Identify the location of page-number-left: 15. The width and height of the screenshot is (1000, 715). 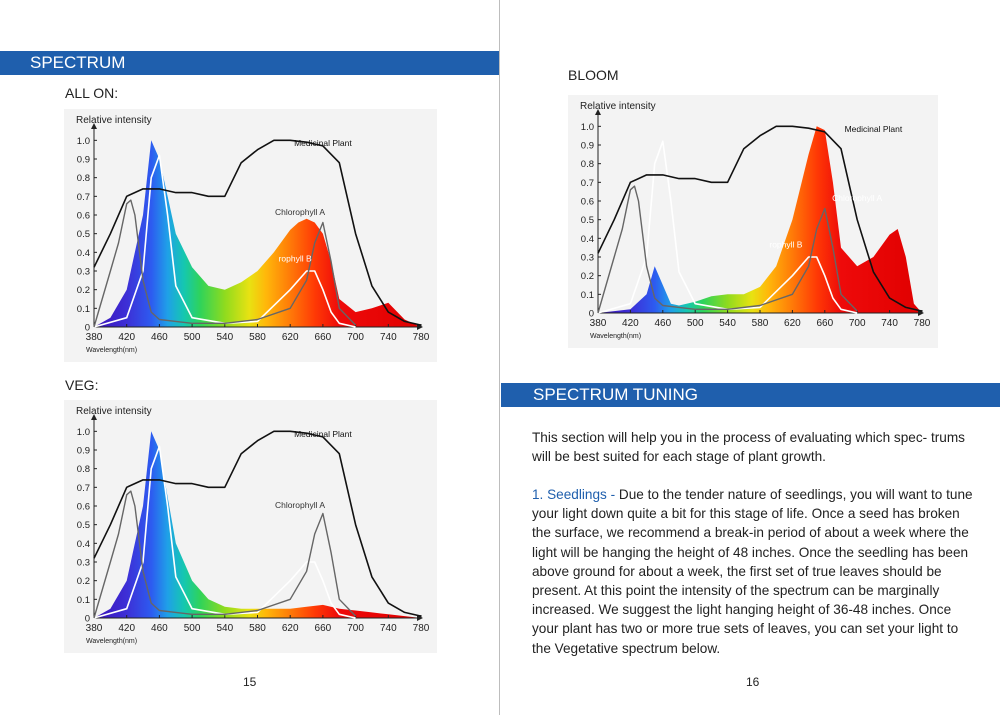
(250, 682).